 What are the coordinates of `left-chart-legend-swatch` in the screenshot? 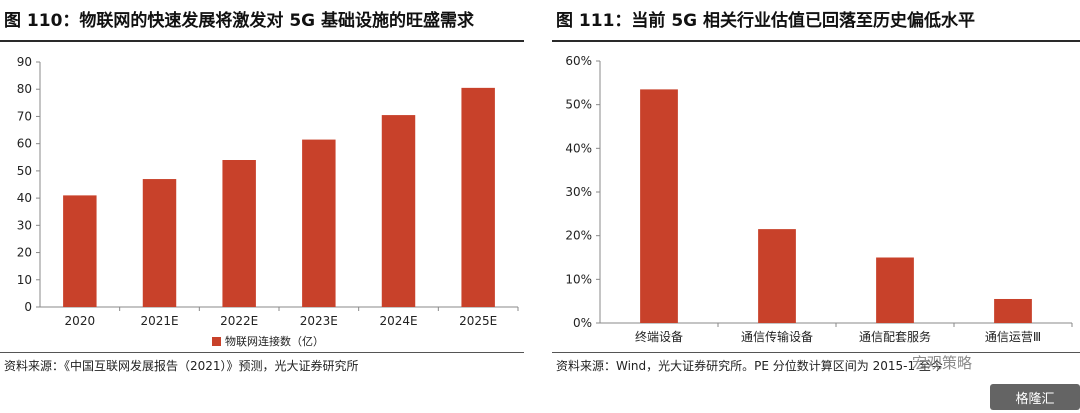 It's located at (216, 341).